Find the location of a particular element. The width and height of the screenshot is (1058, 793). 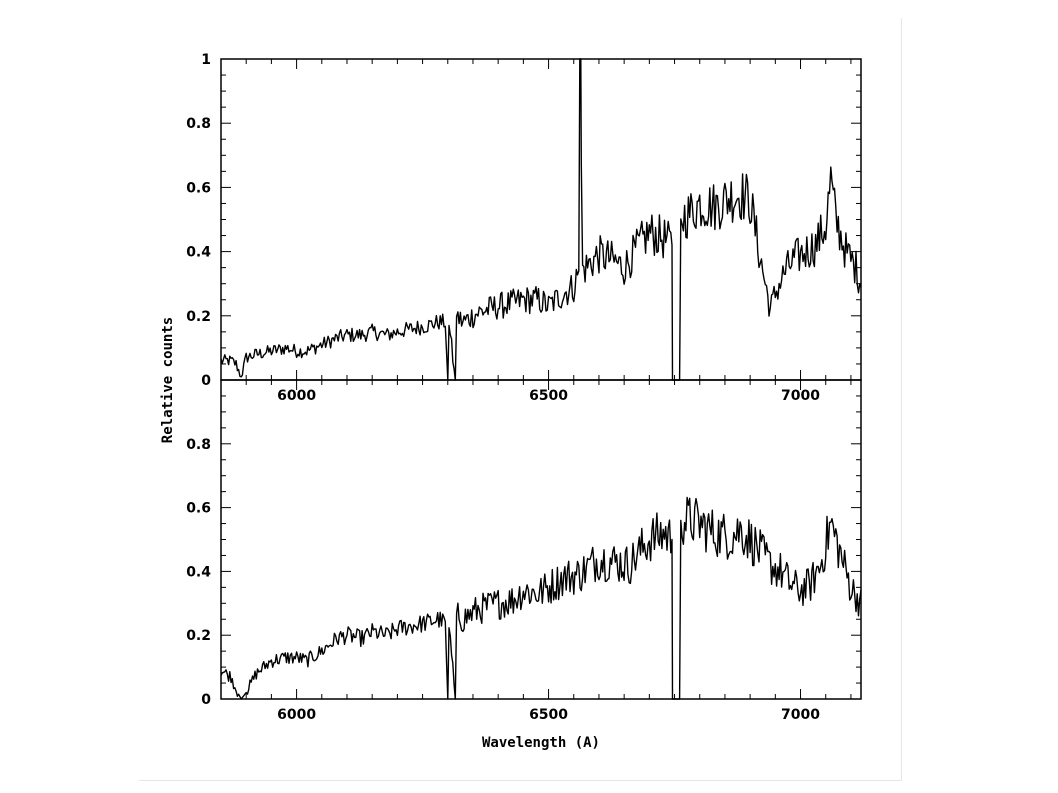

top-y-tick-label: 0.6 is located at coordinates (198, 188).